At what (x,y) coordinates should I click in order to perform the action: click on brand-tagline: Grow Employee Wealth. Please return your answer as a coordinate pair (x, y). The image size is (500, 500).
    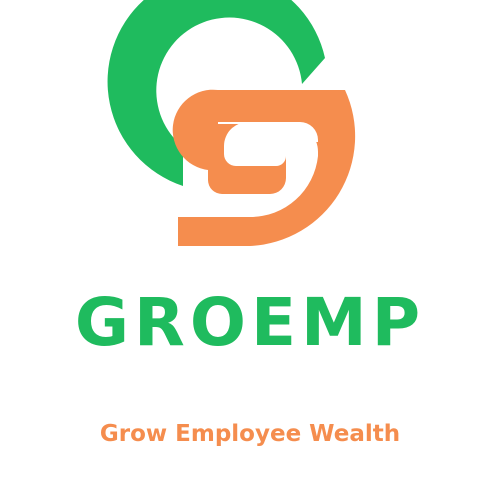
    Looking at the image, I should click on (250, 434).